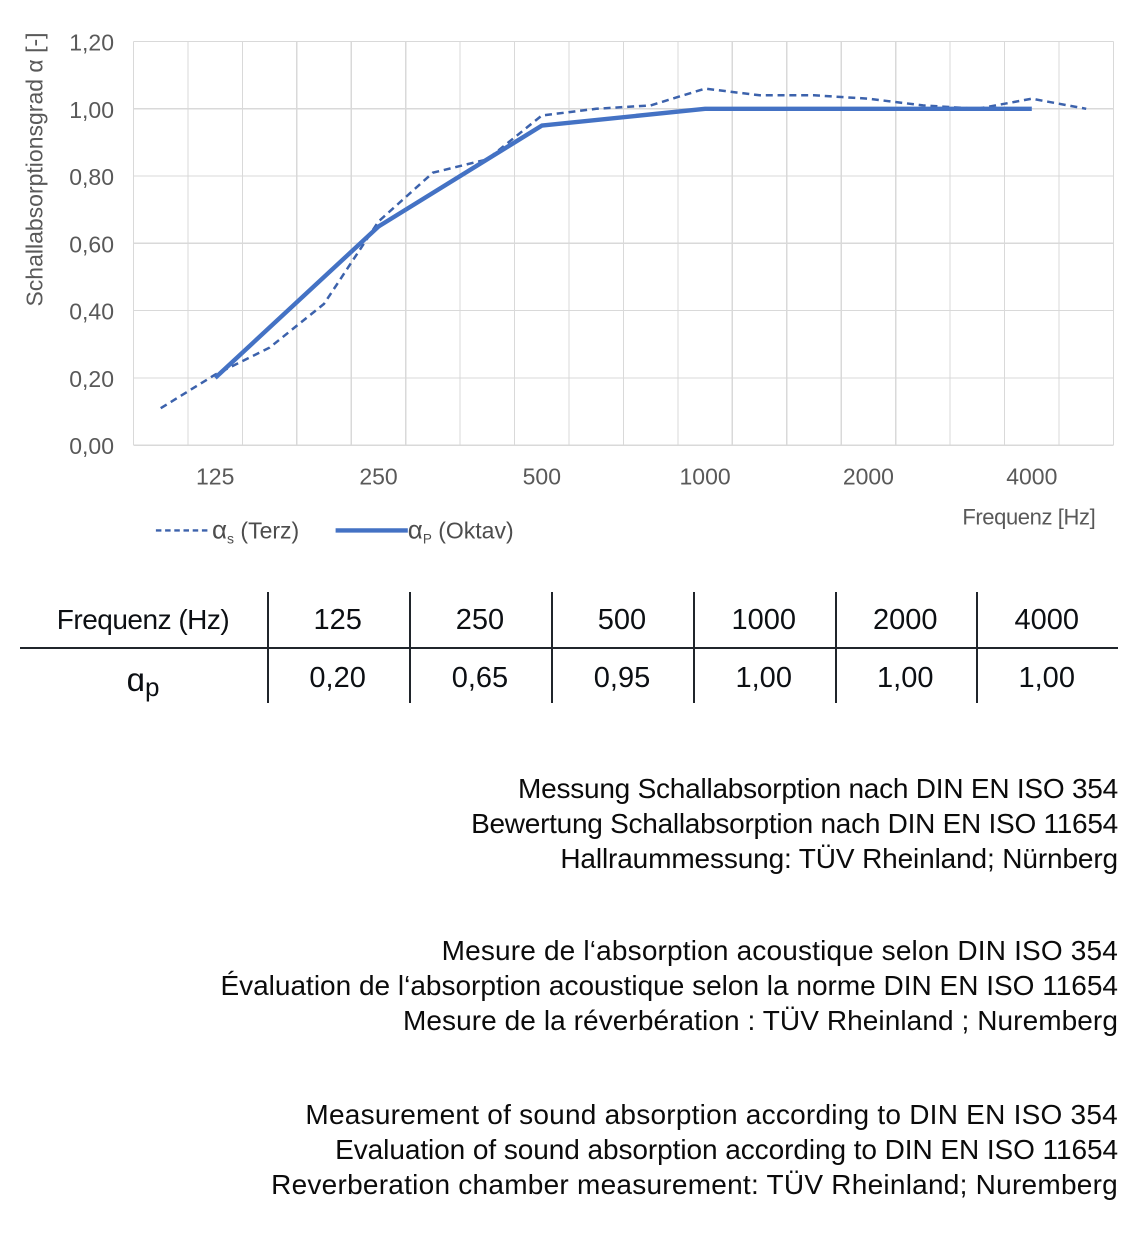  What do you see at coordinates (1031, 476) in the screenshot?
I see `svg-text: 4000` at bounding box center [1031, 476].